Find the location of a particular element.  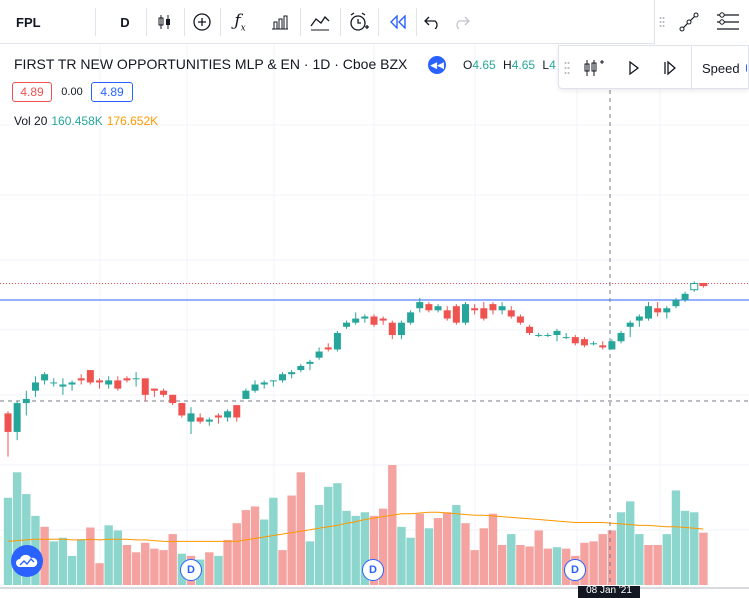

replay-icon is located at coordinates (398, 22).